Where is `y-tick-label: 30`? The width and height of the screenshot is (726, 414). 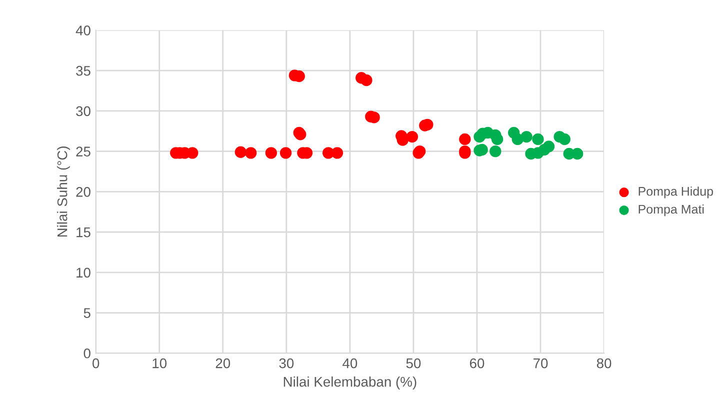
y-tick-label: 30 is located at coordinates (83, 111).